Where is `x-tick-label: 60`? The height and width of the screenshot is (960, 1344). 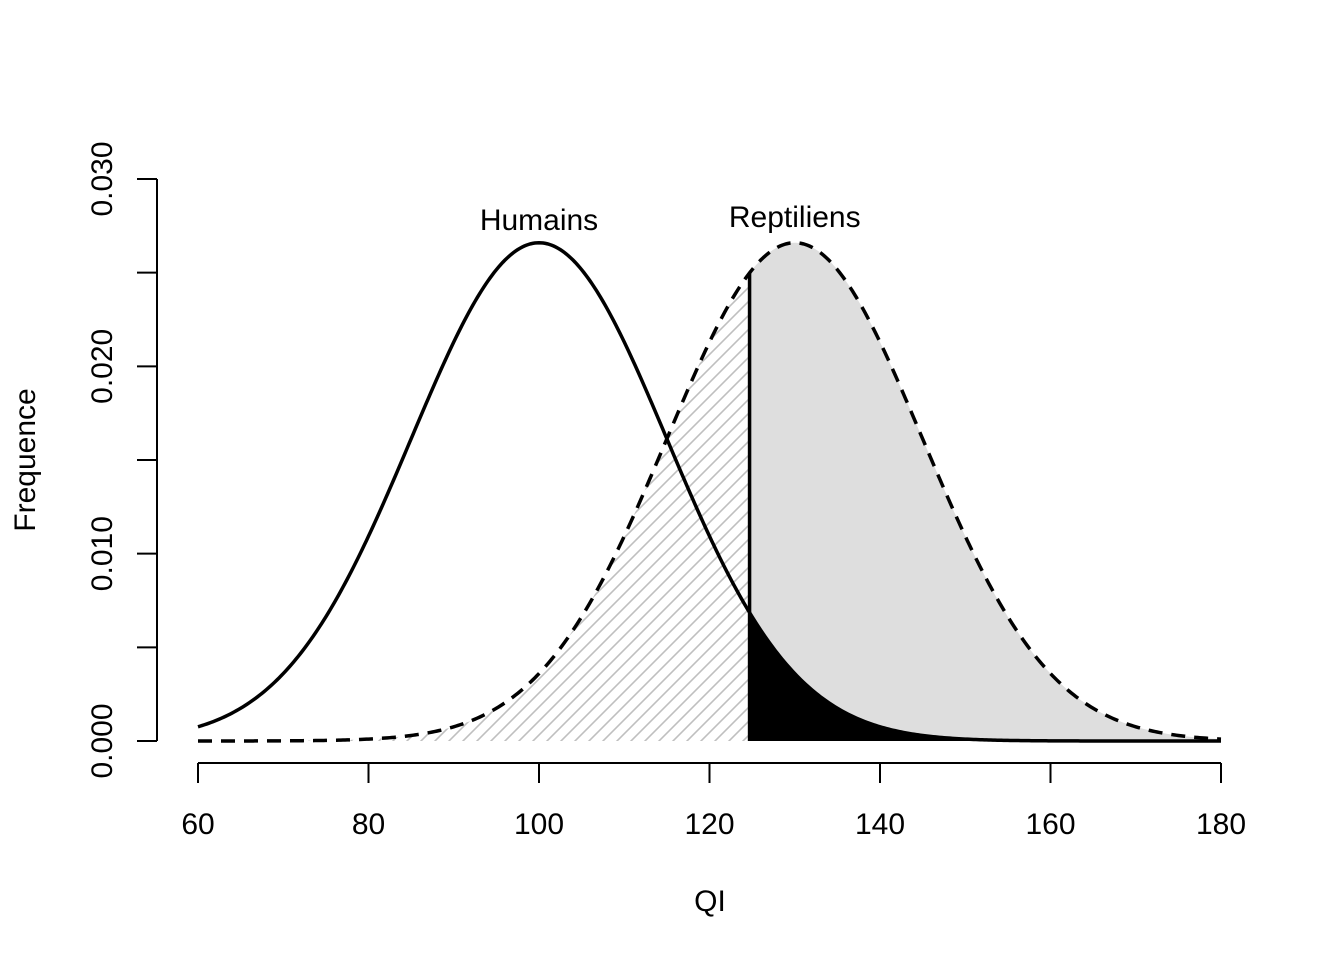 x-tick-label: 60 is located at coordinates (197, 824).